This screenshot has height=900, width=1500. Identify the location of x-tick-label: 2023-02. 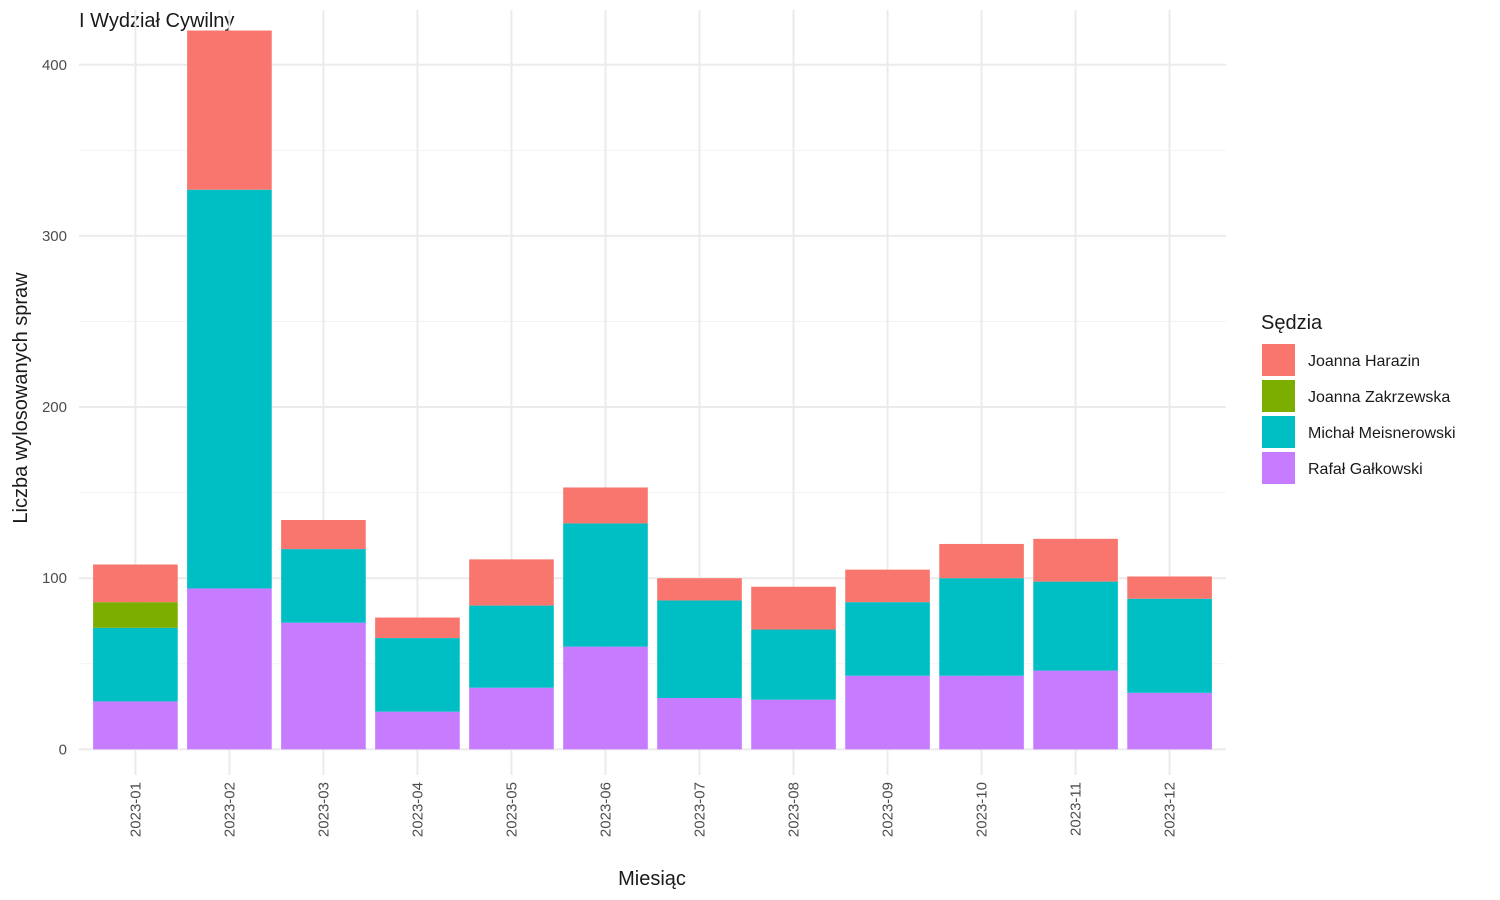
(229, 809).